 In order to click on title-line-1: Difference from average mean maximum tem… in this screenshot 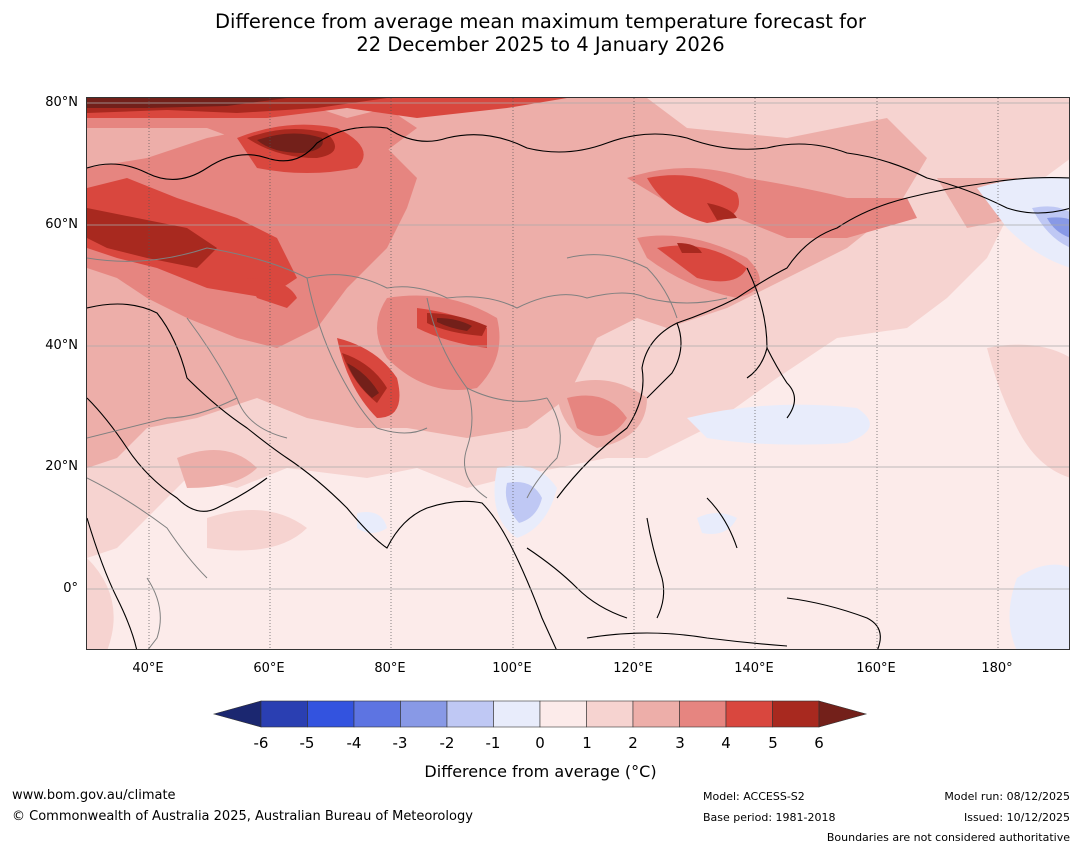, I will do `click(540, 21)`.